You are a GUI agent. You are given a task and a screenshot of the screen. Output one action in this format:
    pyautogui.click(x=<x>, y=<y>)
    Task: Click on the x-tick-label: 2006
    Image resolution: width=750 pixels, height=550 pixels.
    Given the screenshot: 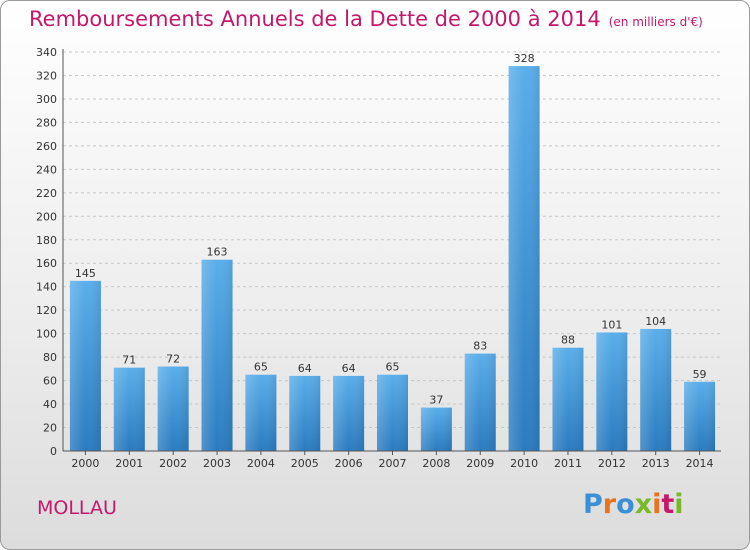 What is the action you would take?
    pyautogui.click(x=349, y=463)
    